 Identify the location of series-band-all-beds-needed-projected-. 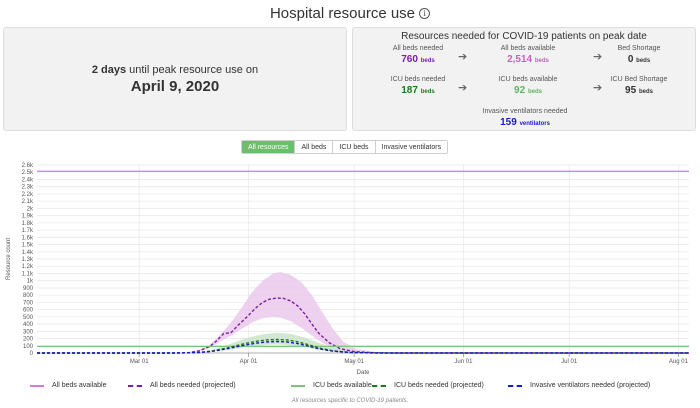
(287, 312).